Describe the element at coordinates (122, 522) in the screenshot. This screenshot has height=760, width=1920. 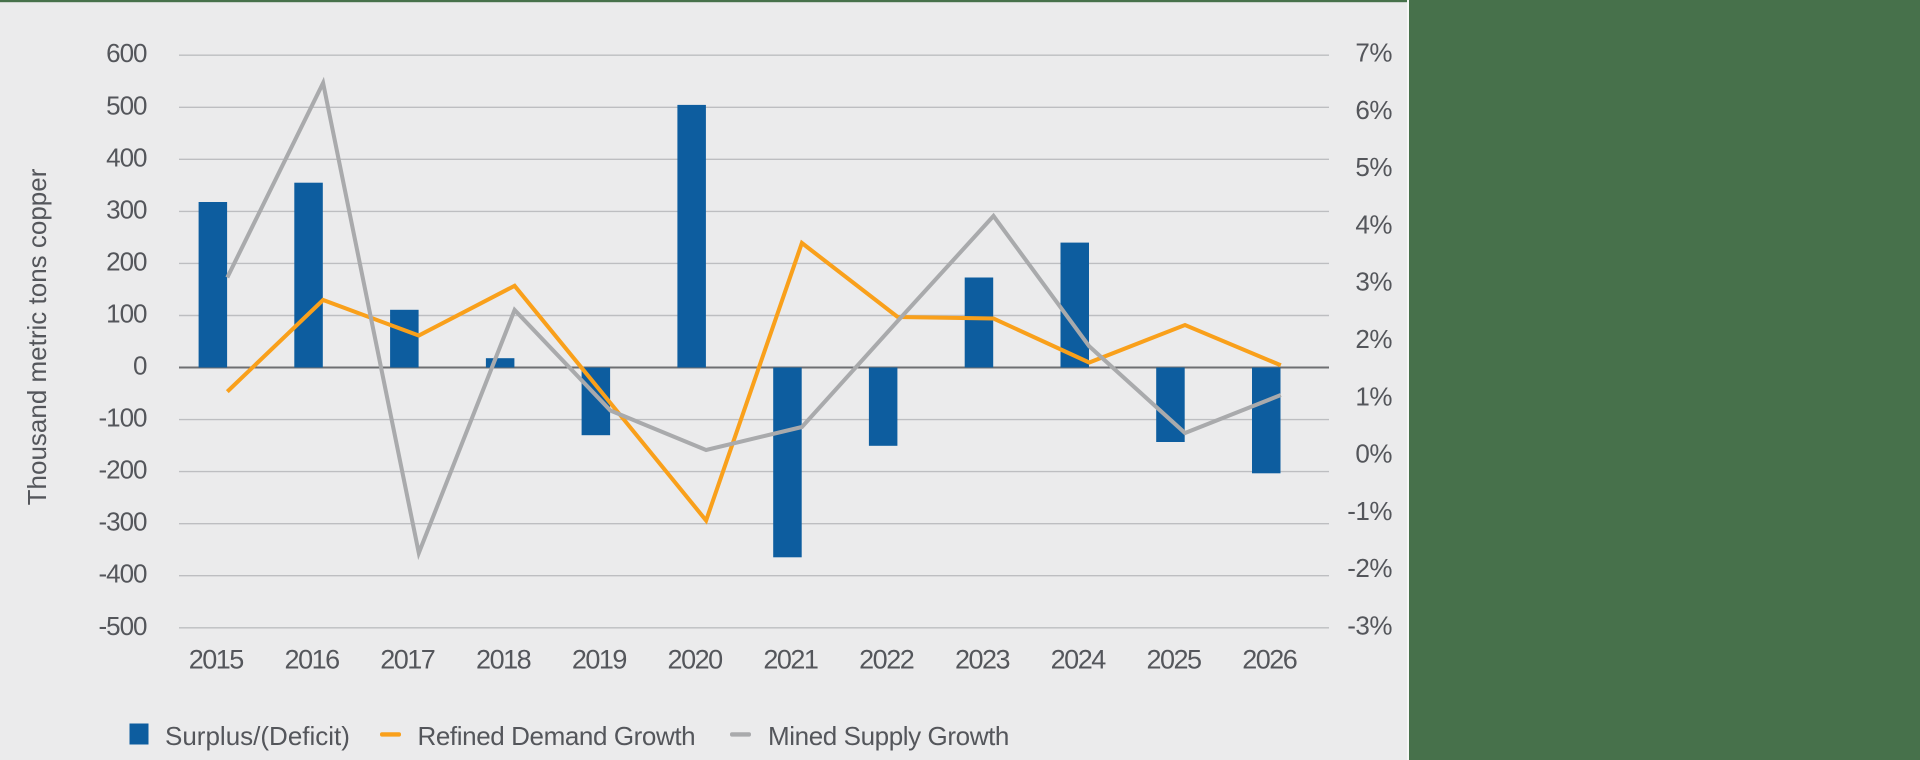
I see `svg-text: -300` at that location.